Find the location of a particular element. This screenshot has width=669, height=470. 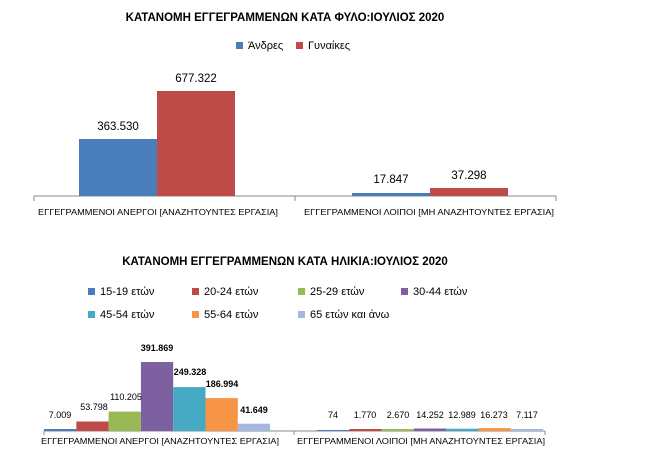

data-label-women-unemployed: 677.322 is located at coordinates (196, 79).